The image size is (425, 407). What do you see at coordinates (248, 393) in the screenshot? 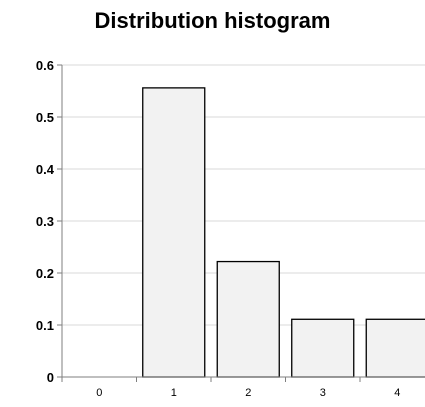
I see `x-tick-label-2: 2` at bounding box center [248, 393].